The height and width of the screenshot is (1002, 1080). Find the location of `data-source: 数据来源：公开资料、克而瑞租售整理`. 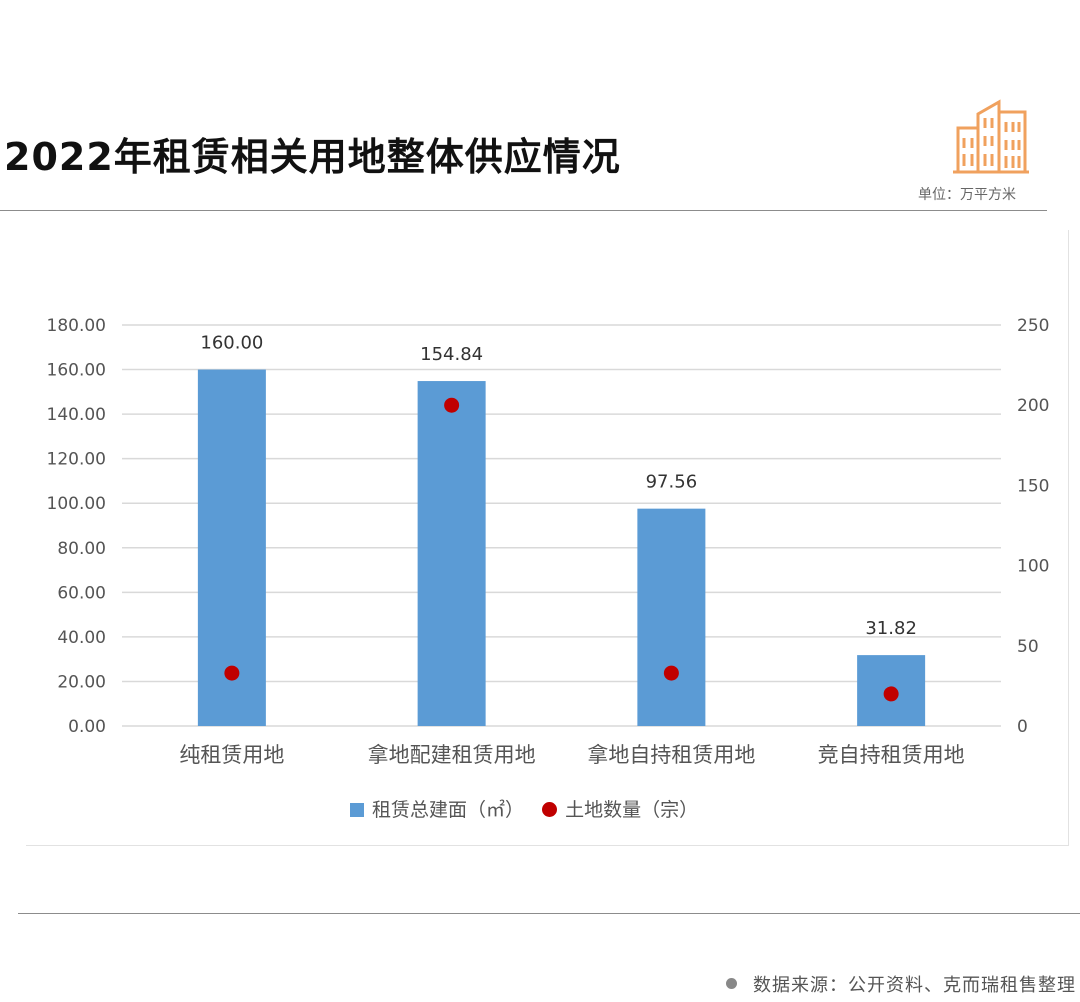

data-source: 数据来源：公开资料、克而瑞租售整理 is located at coordinates (901, 984).